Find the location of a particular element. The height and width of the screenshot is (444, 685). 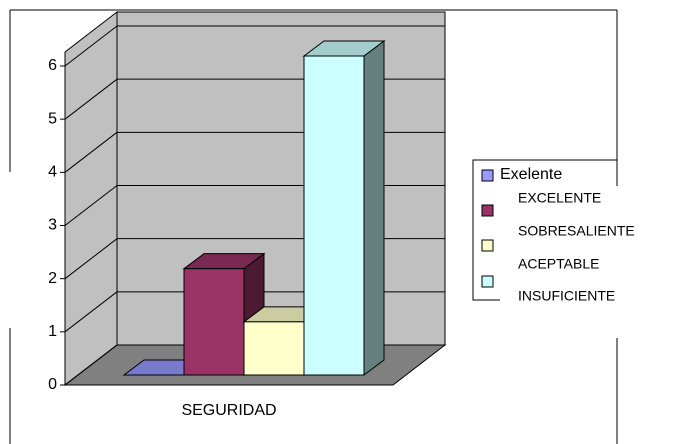

legend-note: Exelente is located at coordinates (531, 174).